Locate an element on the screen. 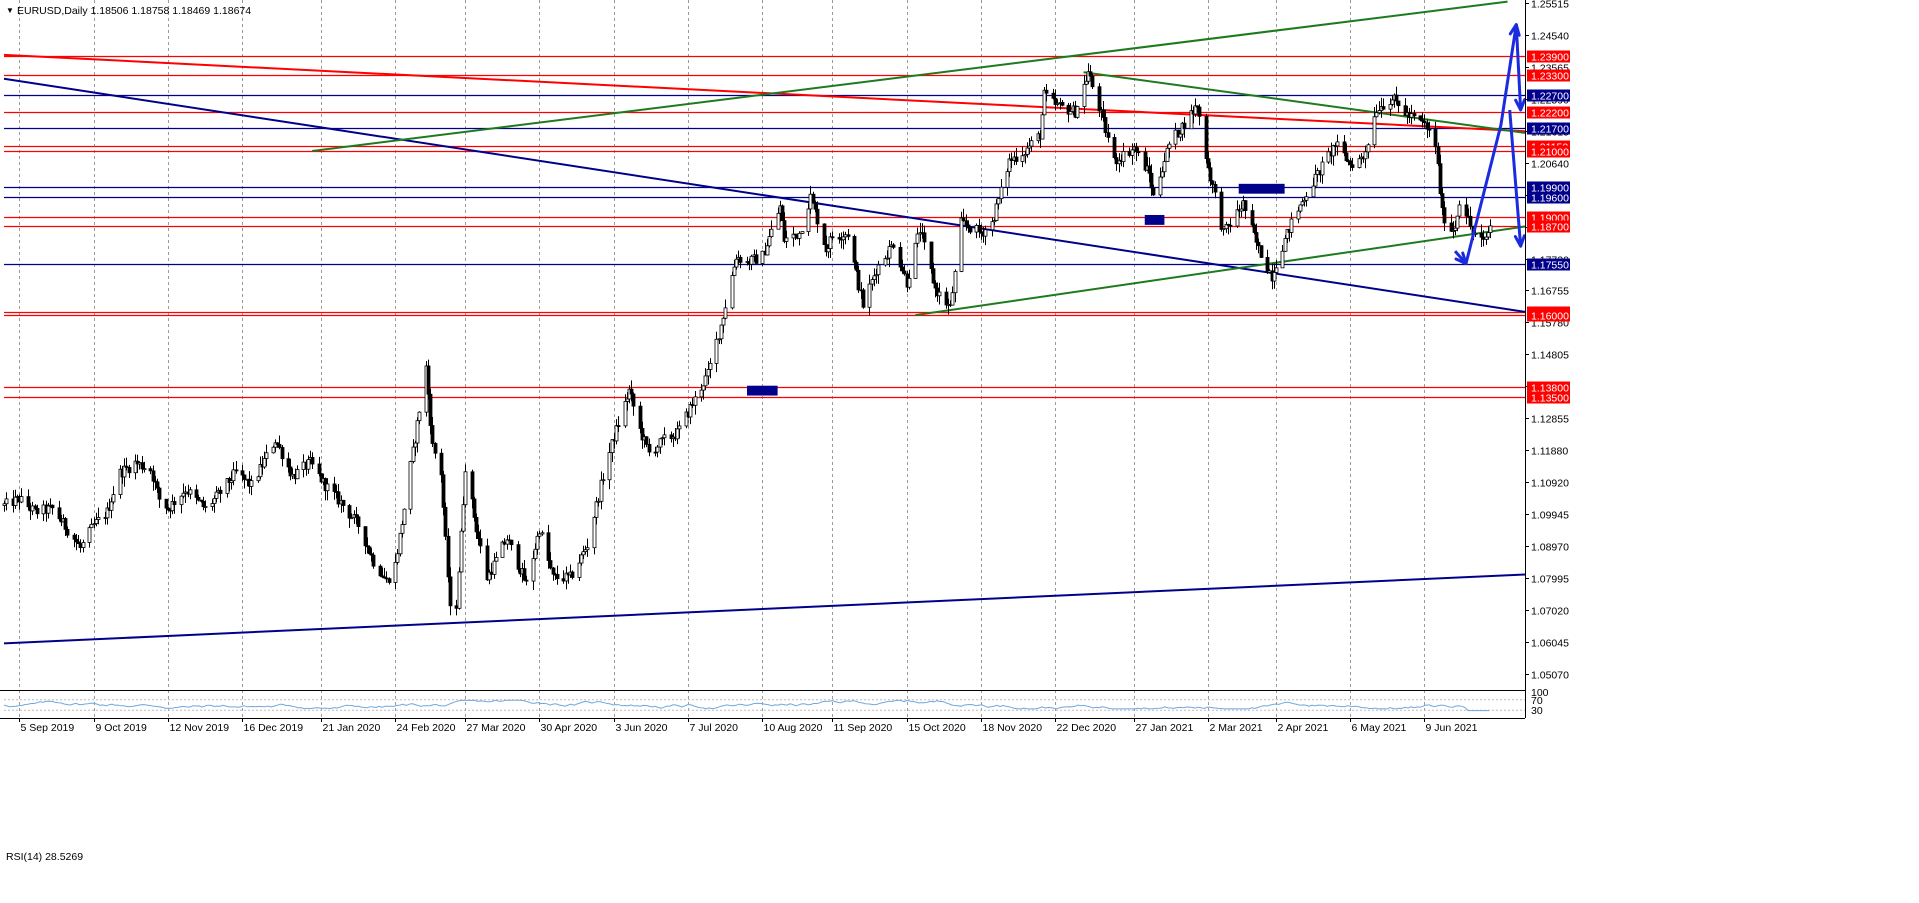 The image size is (1919, 903). level-tag-label: 1.13500 is located at coordinates (1550, 399).